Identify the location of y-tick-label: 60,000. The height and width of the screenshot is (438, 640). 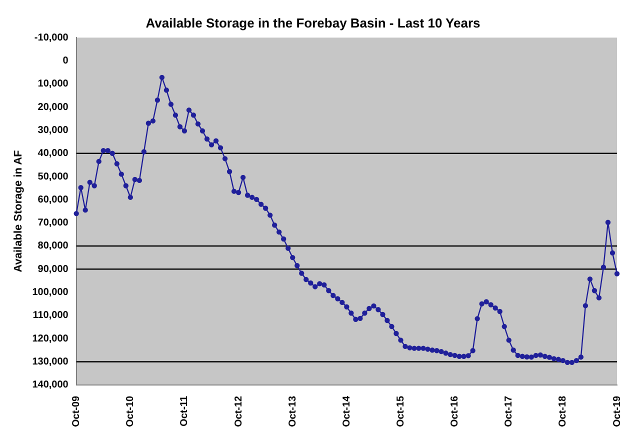
(53, 200).